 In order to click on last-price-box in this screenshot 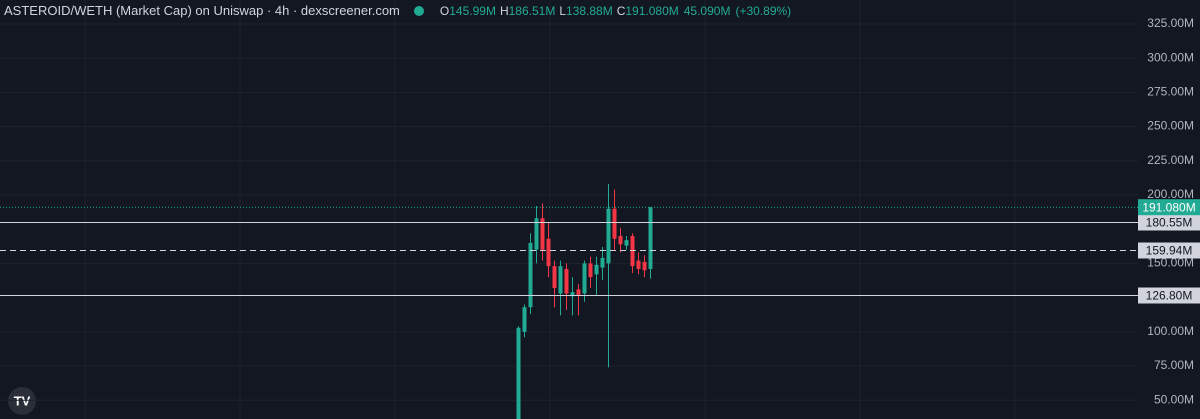, I will do `click(1169, 207)`.